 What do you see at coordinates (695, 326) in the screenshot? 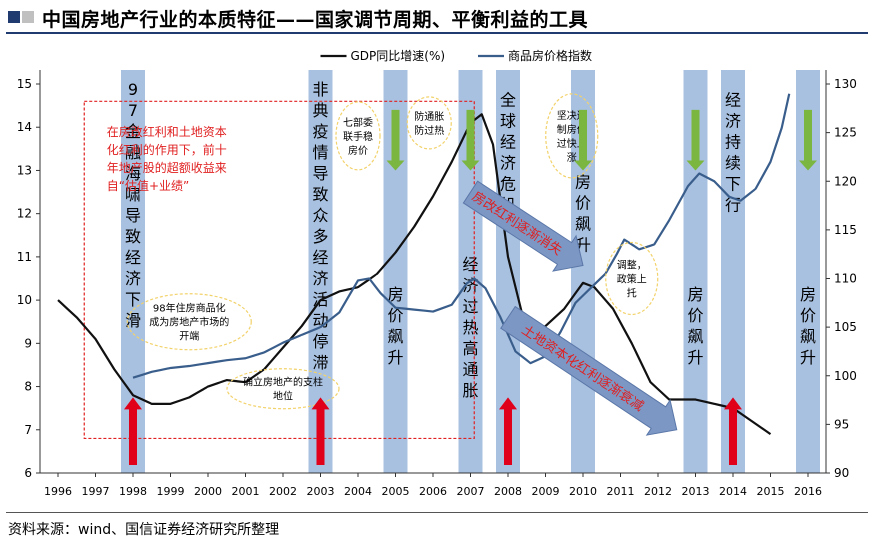
I see `band-label-2013: 房价飙升` at bounding box center [695, 326].